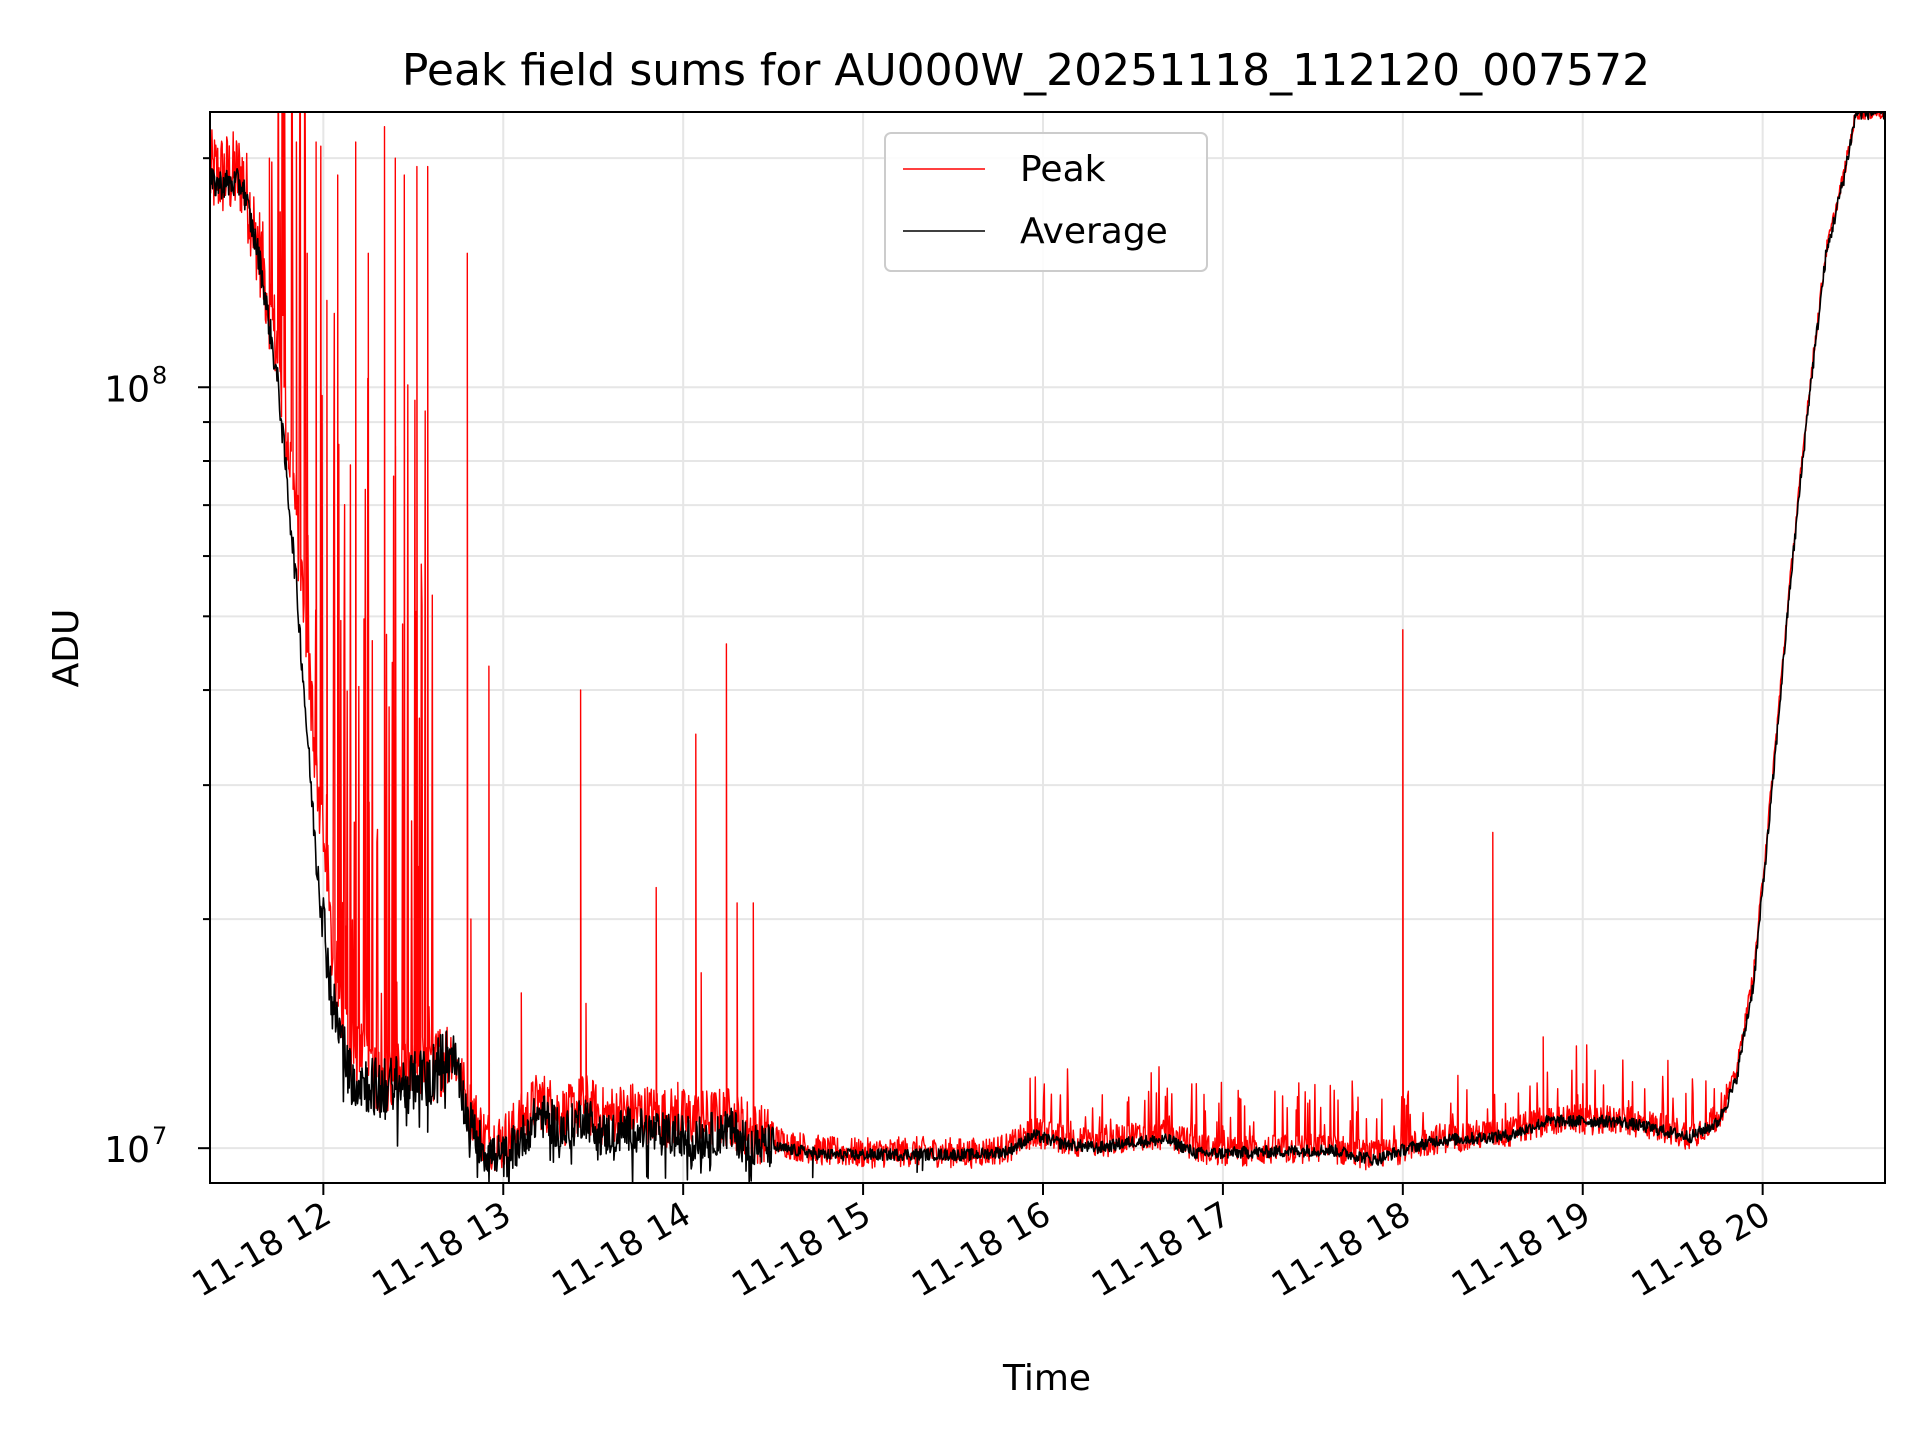 Image resolution: width=1920 pixels, height=1440 pixels. I want to click on legend-label-average: Average, so click(1094, 231).